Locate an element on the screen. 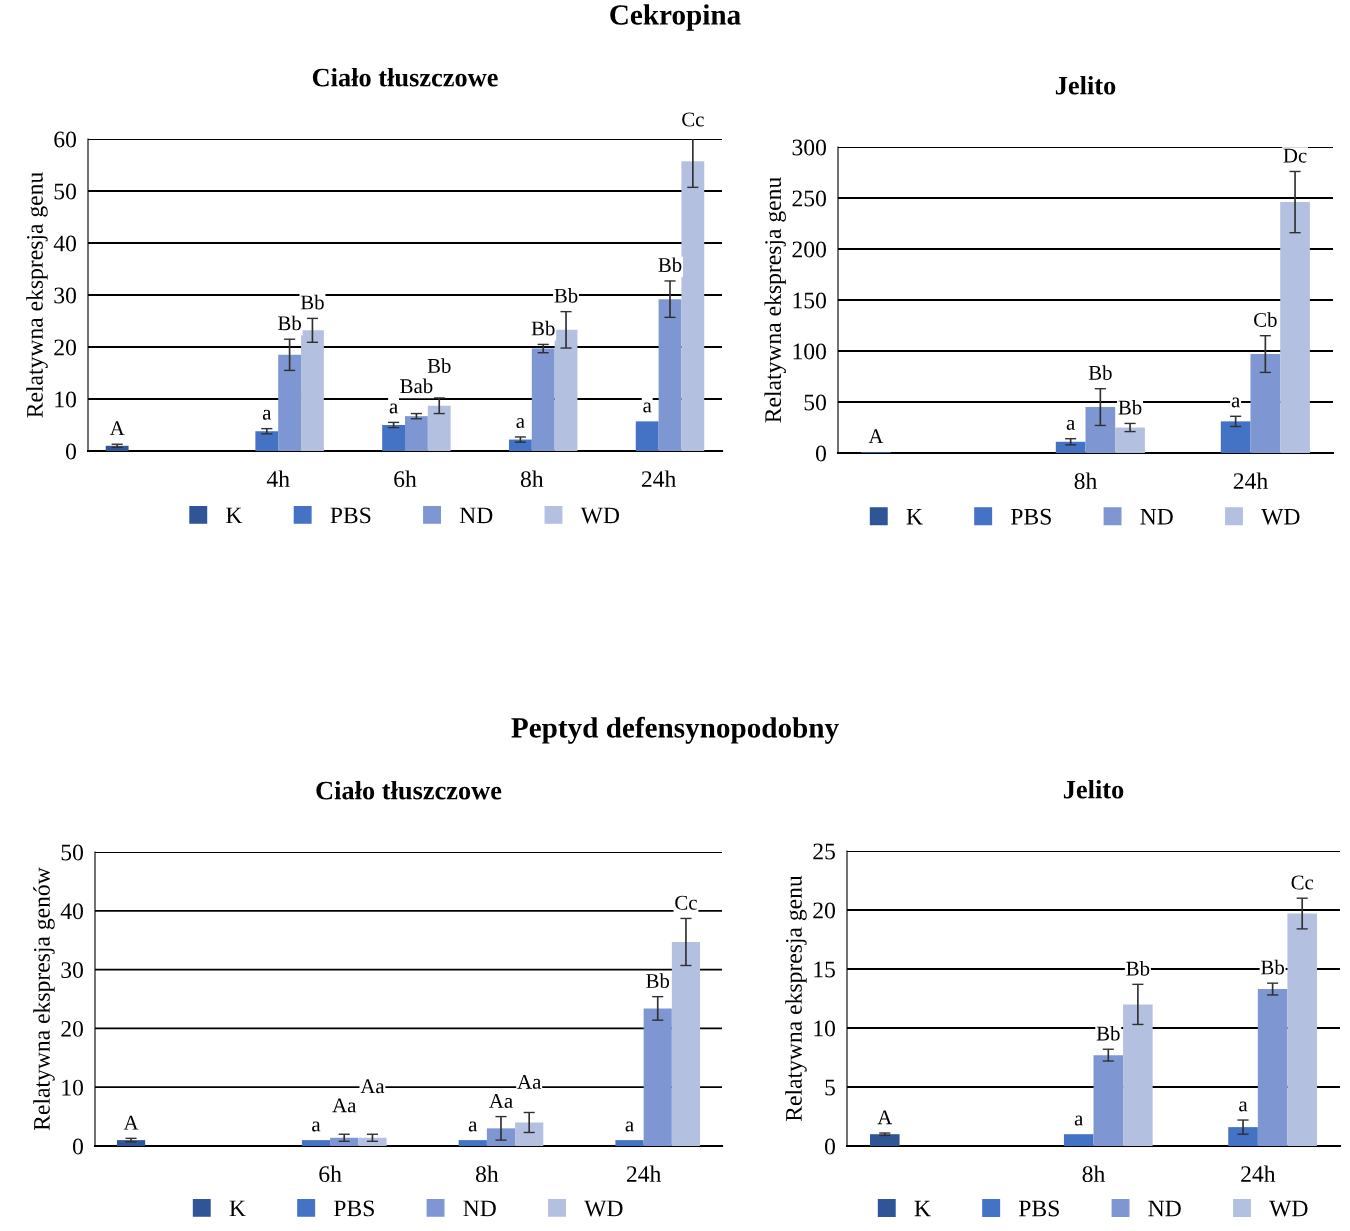 Image resolution: width=1350 pixels, height=1231 pixels. text: Cekropina is located at coordinates (675, 17).